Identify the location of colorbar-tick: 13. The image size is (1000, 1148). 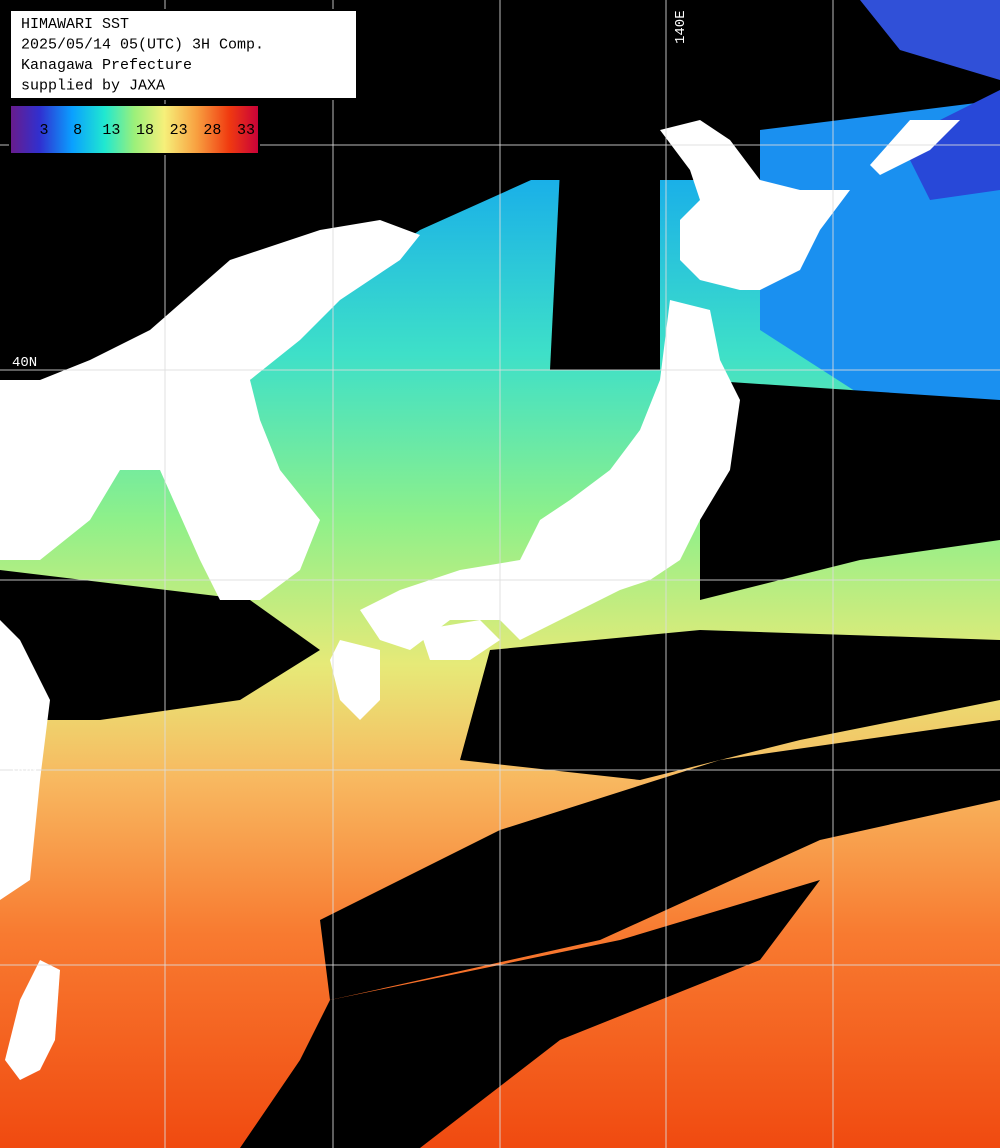
(111, 130).